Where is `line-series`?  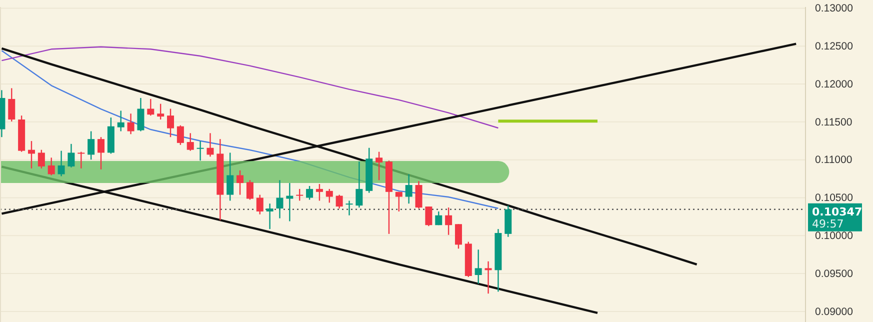 line-series is located at coordinates (250, 87).